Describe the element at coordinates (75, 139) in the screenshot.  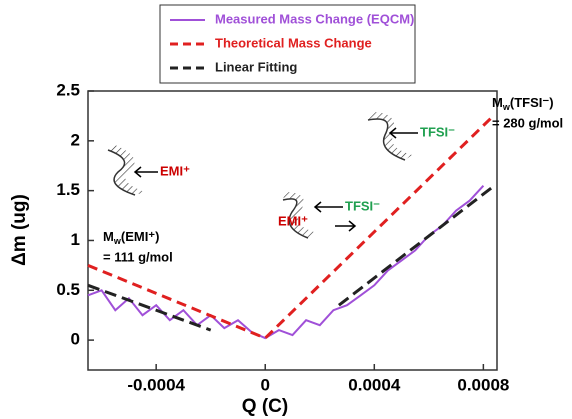
I see `y-tick-label: 2` at that location.